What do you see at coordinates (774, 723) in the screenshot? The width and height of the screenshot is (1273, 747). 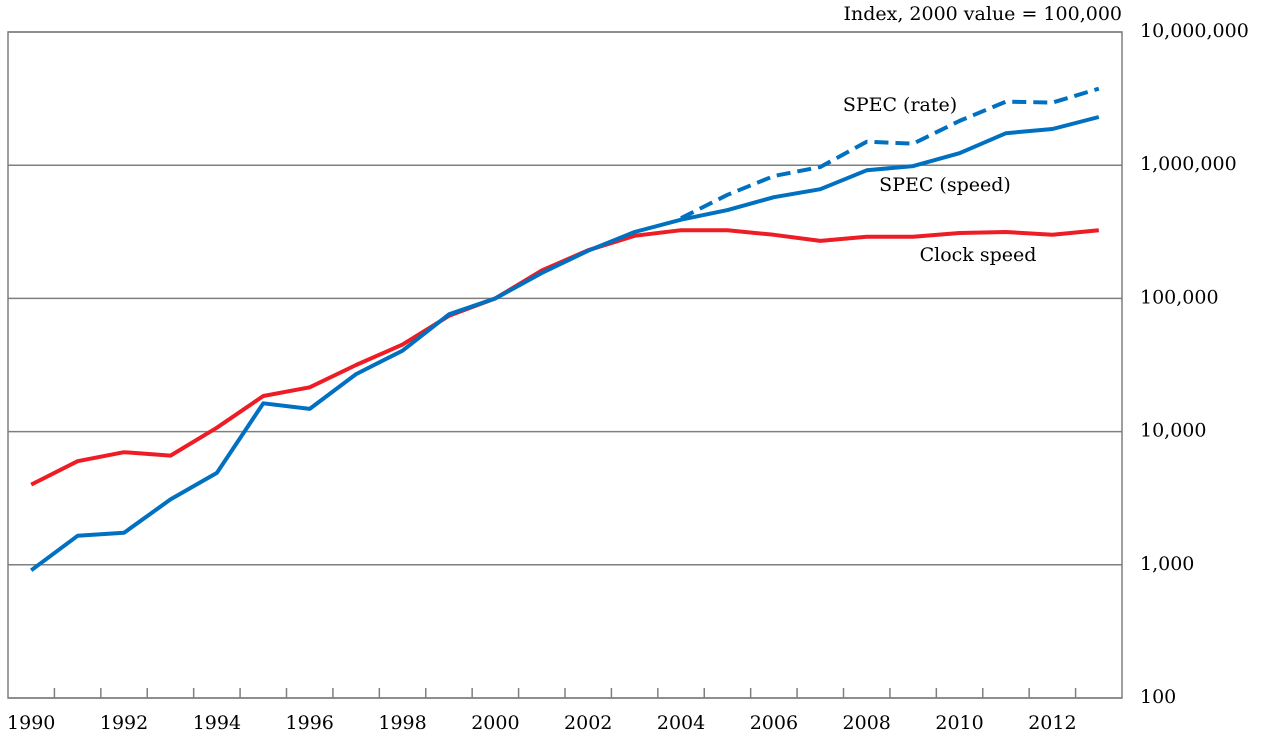 I see `x-tick-label: 2006` at bounding box center [774, 723].